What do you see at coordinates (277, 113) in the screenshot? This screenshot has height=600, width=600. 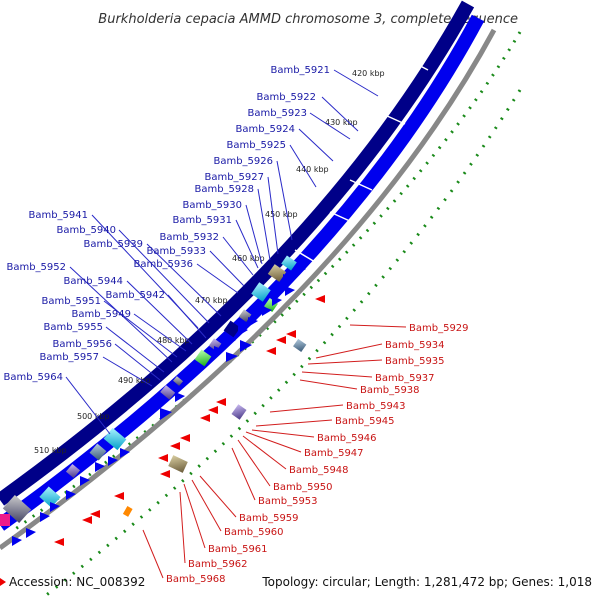 I see `gene-label: Bamb_5923` at bounding box center [277, 113].